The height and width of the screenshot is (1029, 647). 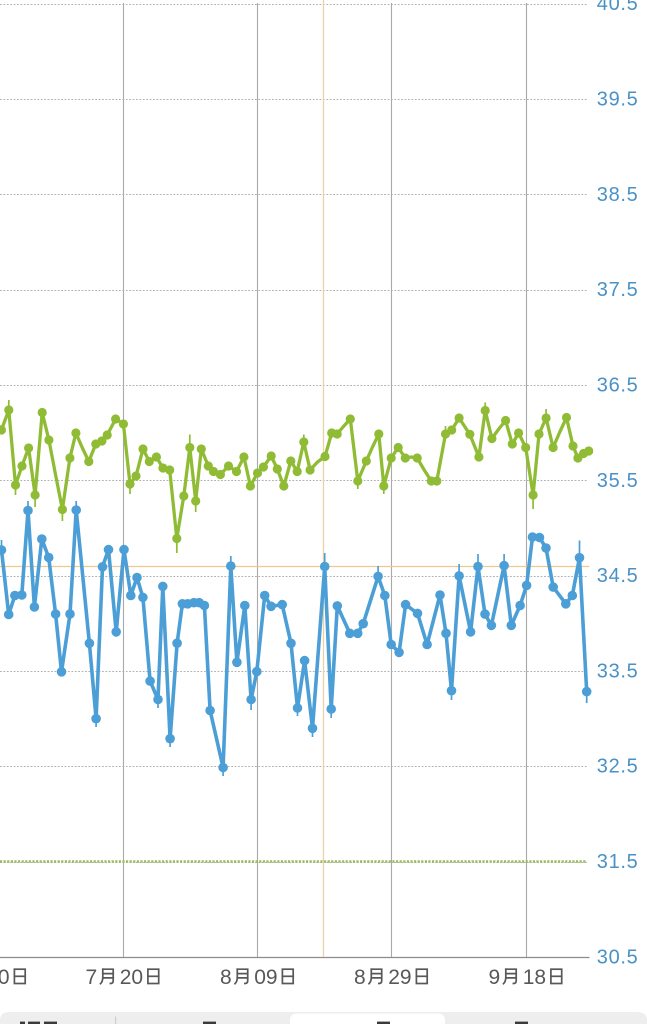 What do you see at coordinates (618, 862) in the screenshot?
I see `svg-text: 31.5` at bounding box center [618, 862].